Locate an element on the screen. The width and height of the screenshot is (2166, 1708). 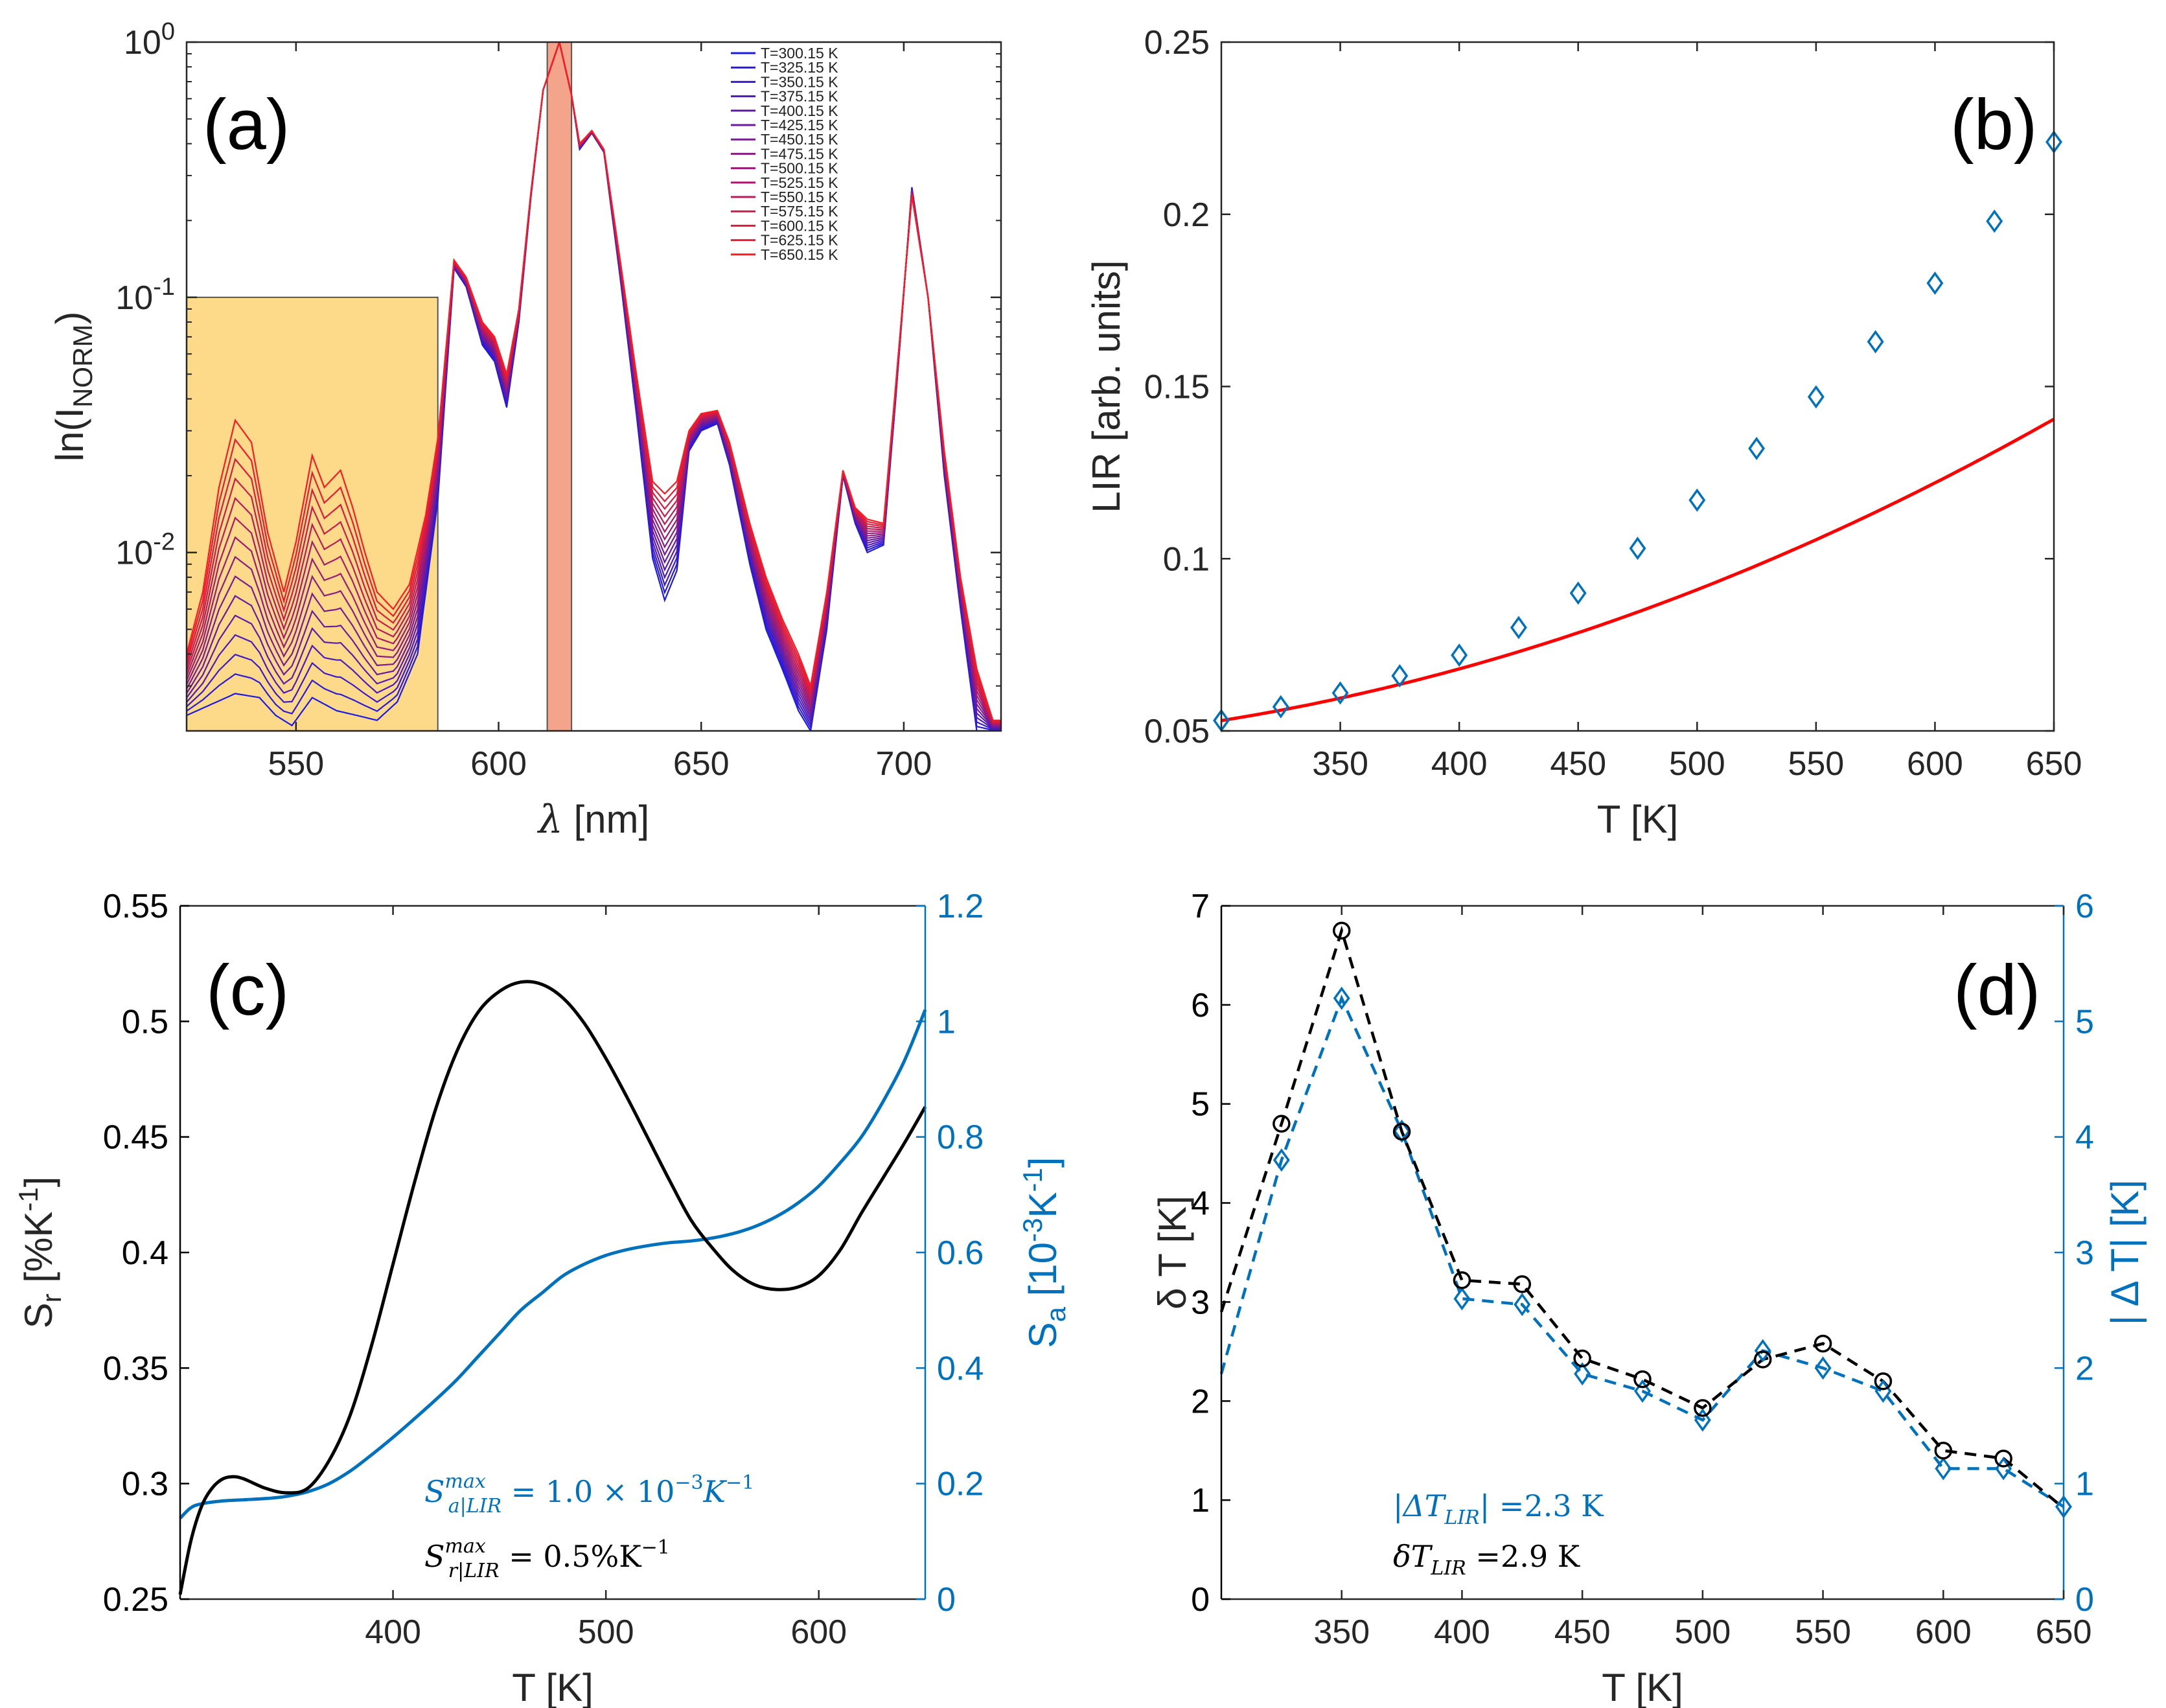
c-ytick-left-label: 0.55 is located at coordinates (135, 906).